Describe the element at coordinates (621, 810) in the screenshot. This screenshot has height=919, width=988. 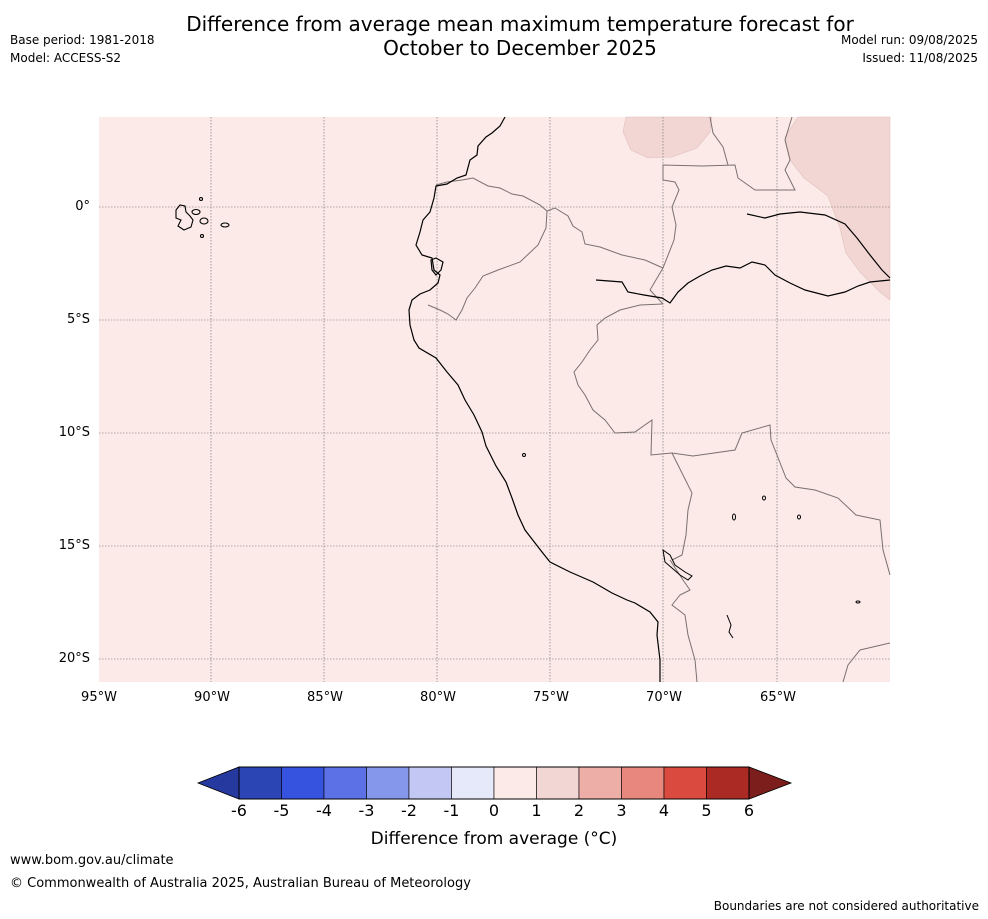
I see `colorbar-tick-label: 3` at that location.